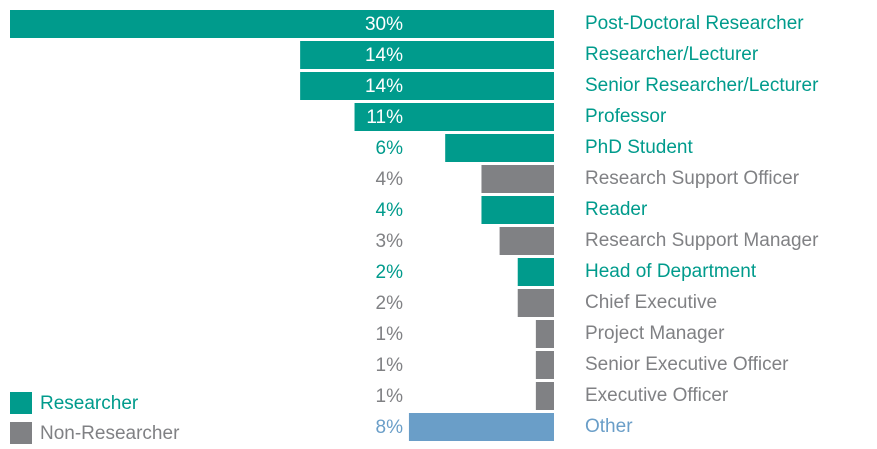 Image resolution: width=877 pixels, height=449 pixels. What do you see at coordinates (702, 85) in the screenshot?
I see `category-label: Senior Researcher/Lecturer` at bounding box center [702, 85].